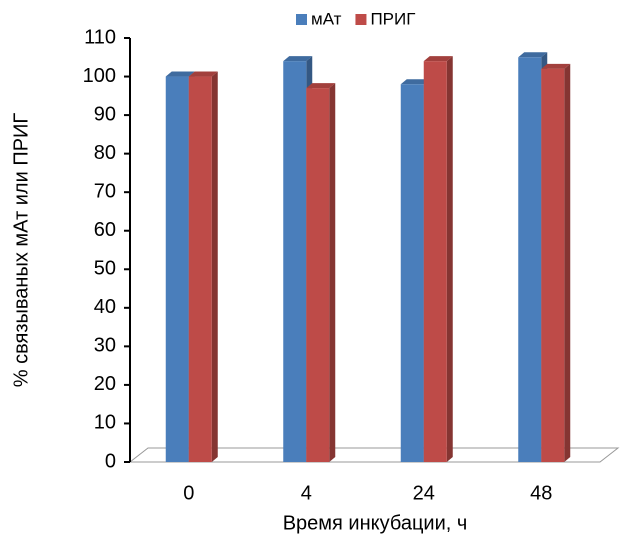 The image size is (622, 539). I want to click on y-tick-label: 60, so click(105, 230).